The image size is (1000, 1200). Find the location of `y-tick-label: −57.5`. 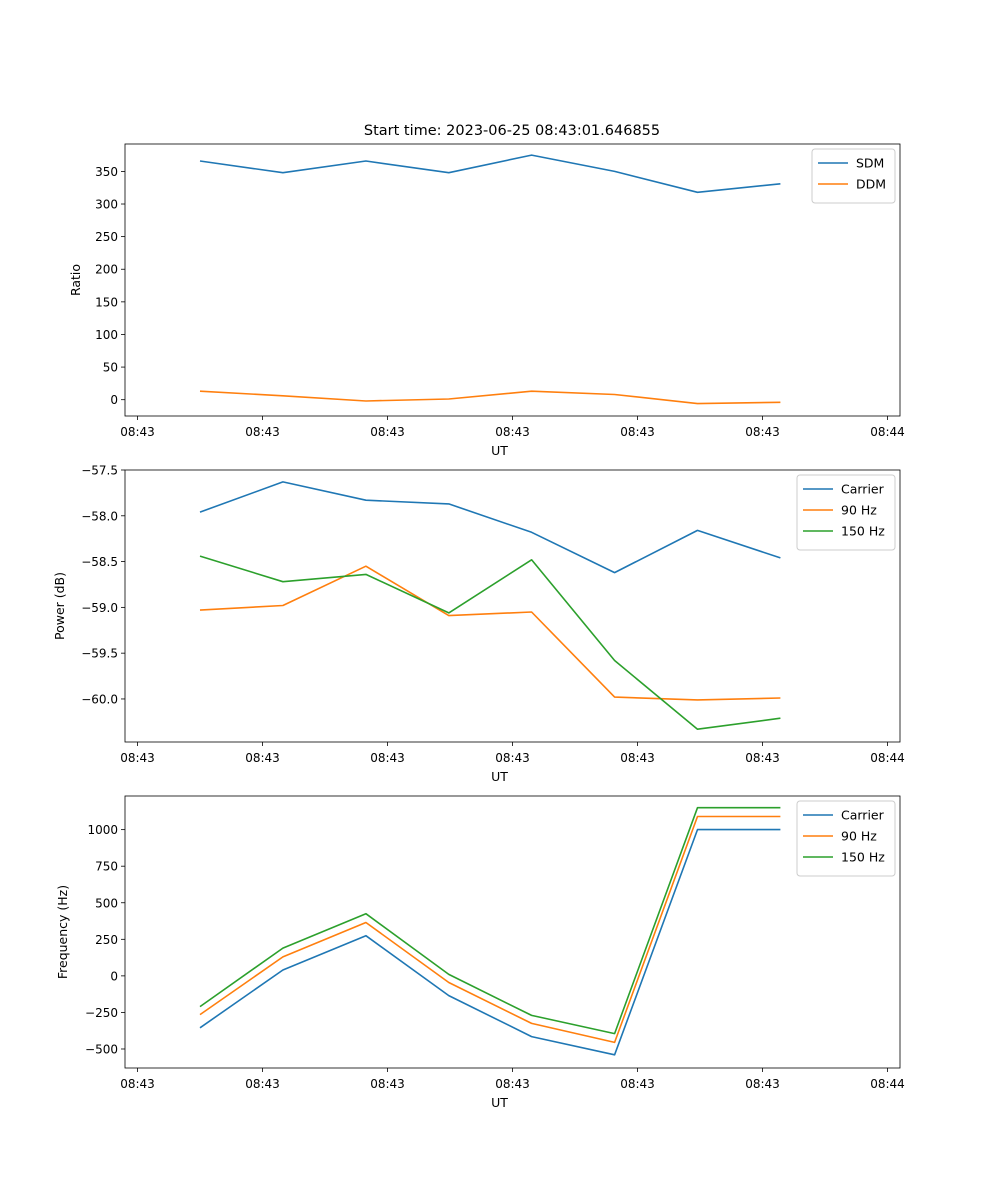

y-tick-label: −57.5 is located at coordinates (99, 471).